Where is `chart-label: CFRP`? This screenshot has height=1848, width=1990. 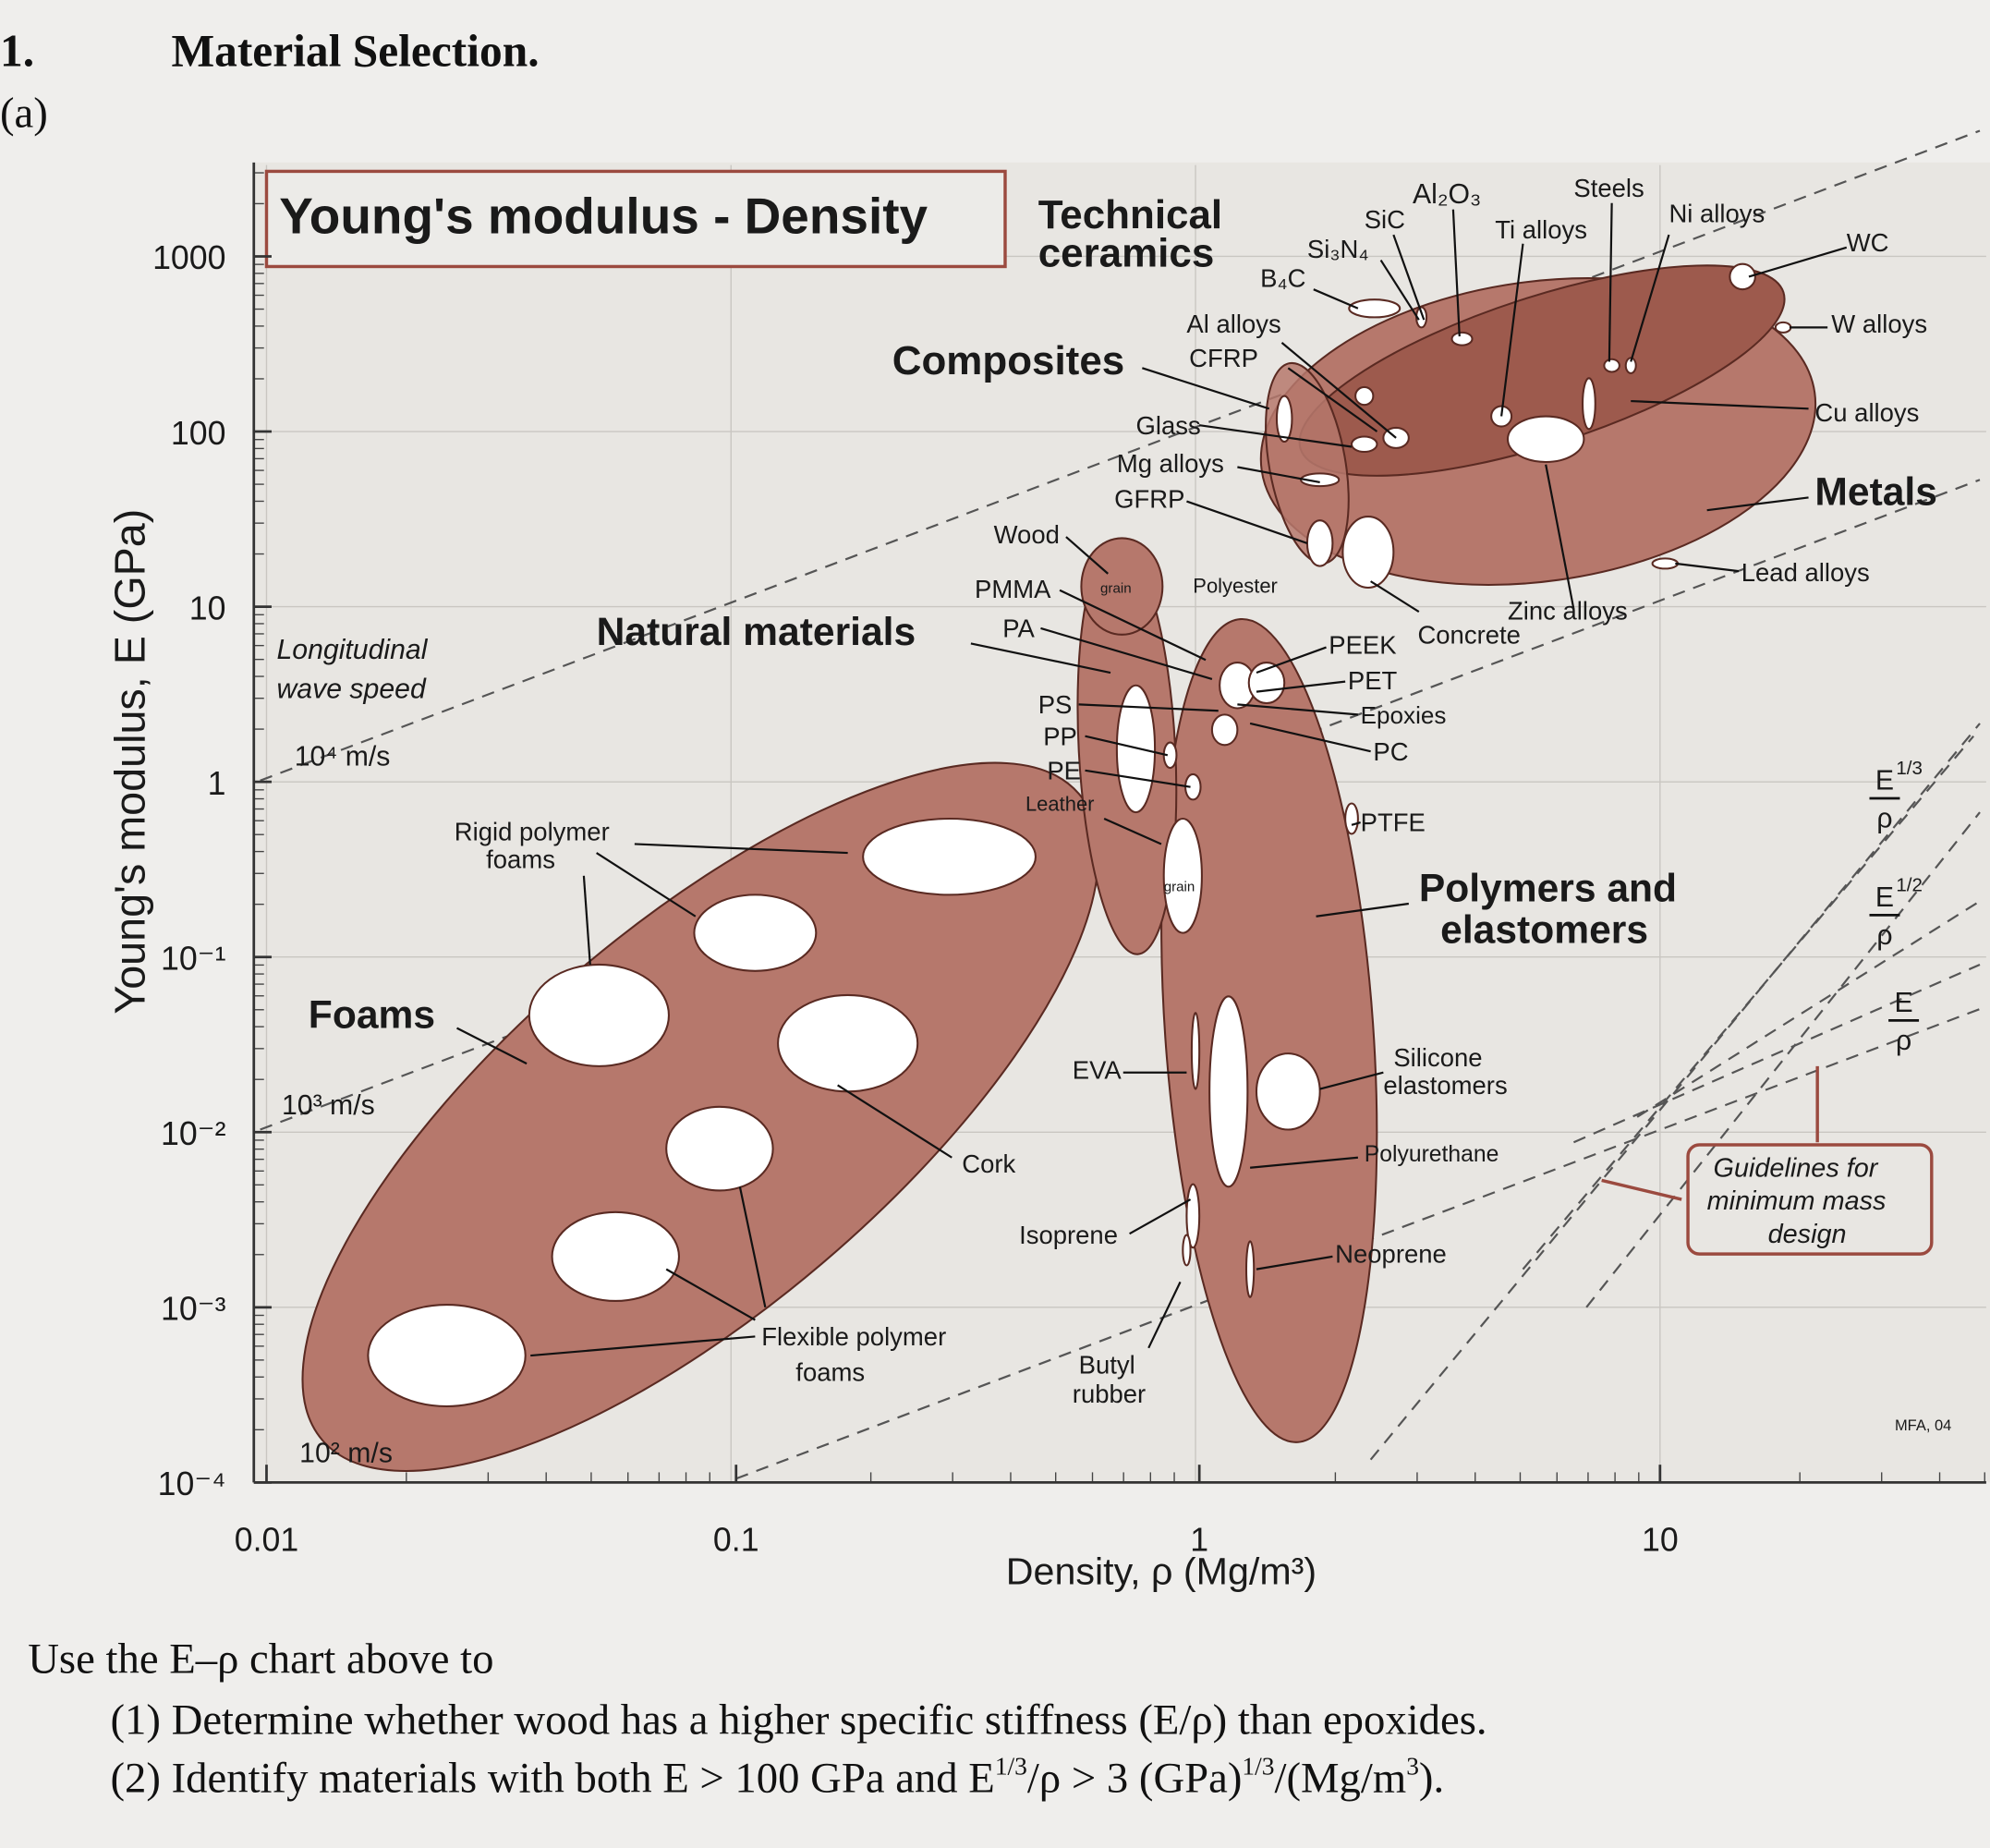 chart-label: CFRP is located at coordinates (1223, 358).